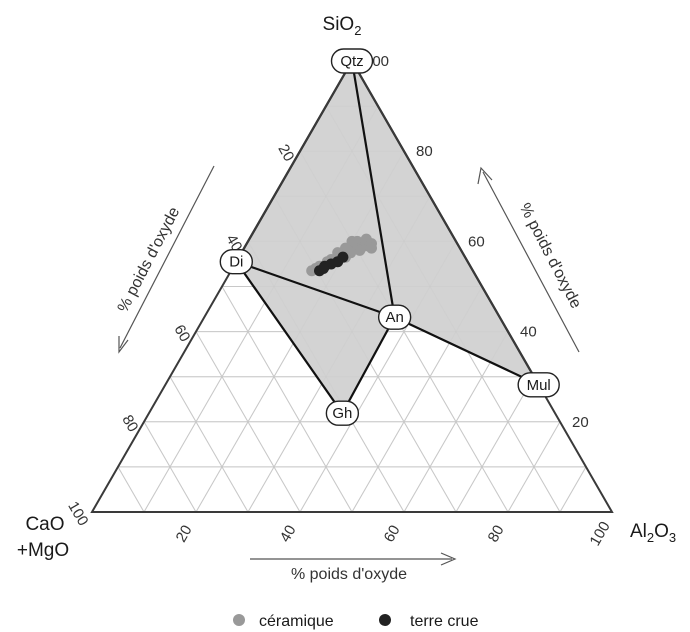  I want to click on apex-label-cao: CaO, so click(44, 524).